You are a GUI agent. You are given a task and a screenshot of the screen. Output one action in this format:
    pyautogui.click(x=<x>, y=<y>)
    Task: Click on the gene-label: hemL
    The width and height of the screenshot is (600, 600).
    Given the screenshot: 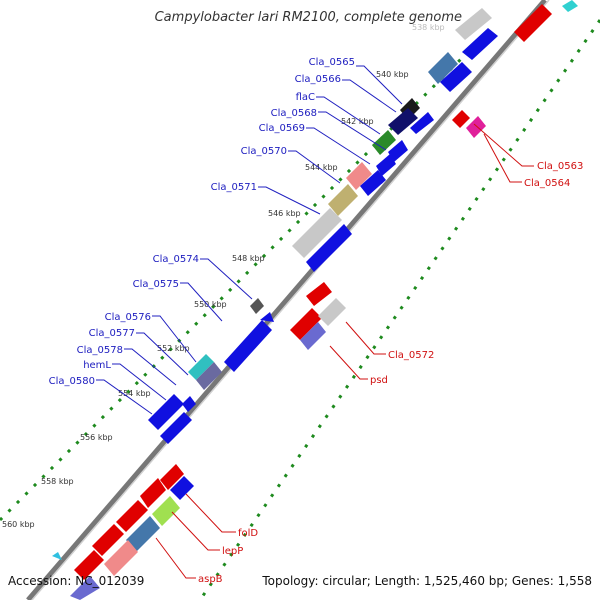 What is the action you would take?
    pyautogui.click(x=97, y=365)
    